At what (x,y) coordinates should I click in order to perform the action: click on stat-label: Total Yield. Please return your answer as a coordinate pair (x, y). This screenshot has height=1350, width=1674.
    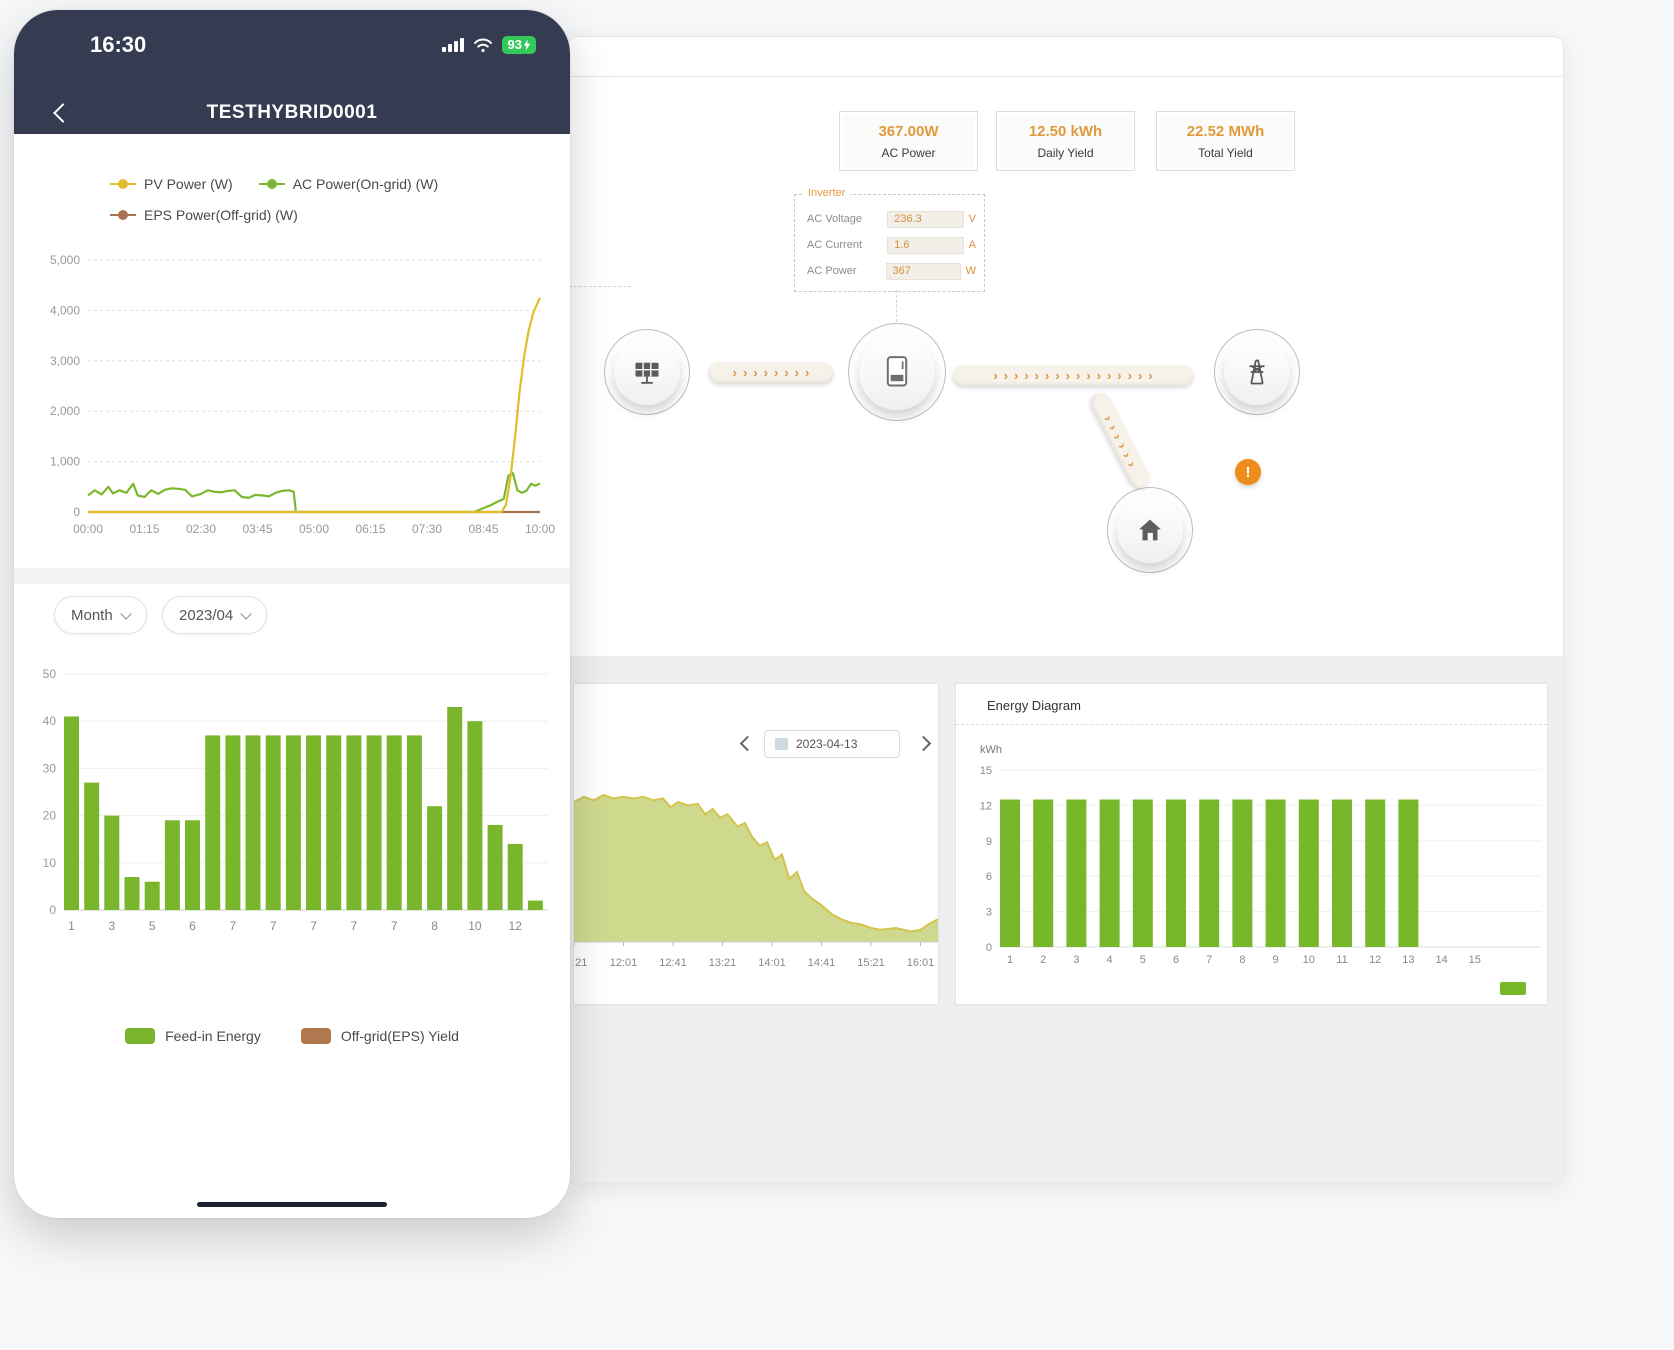
    Looking at the image, I should click on (1225, 152).